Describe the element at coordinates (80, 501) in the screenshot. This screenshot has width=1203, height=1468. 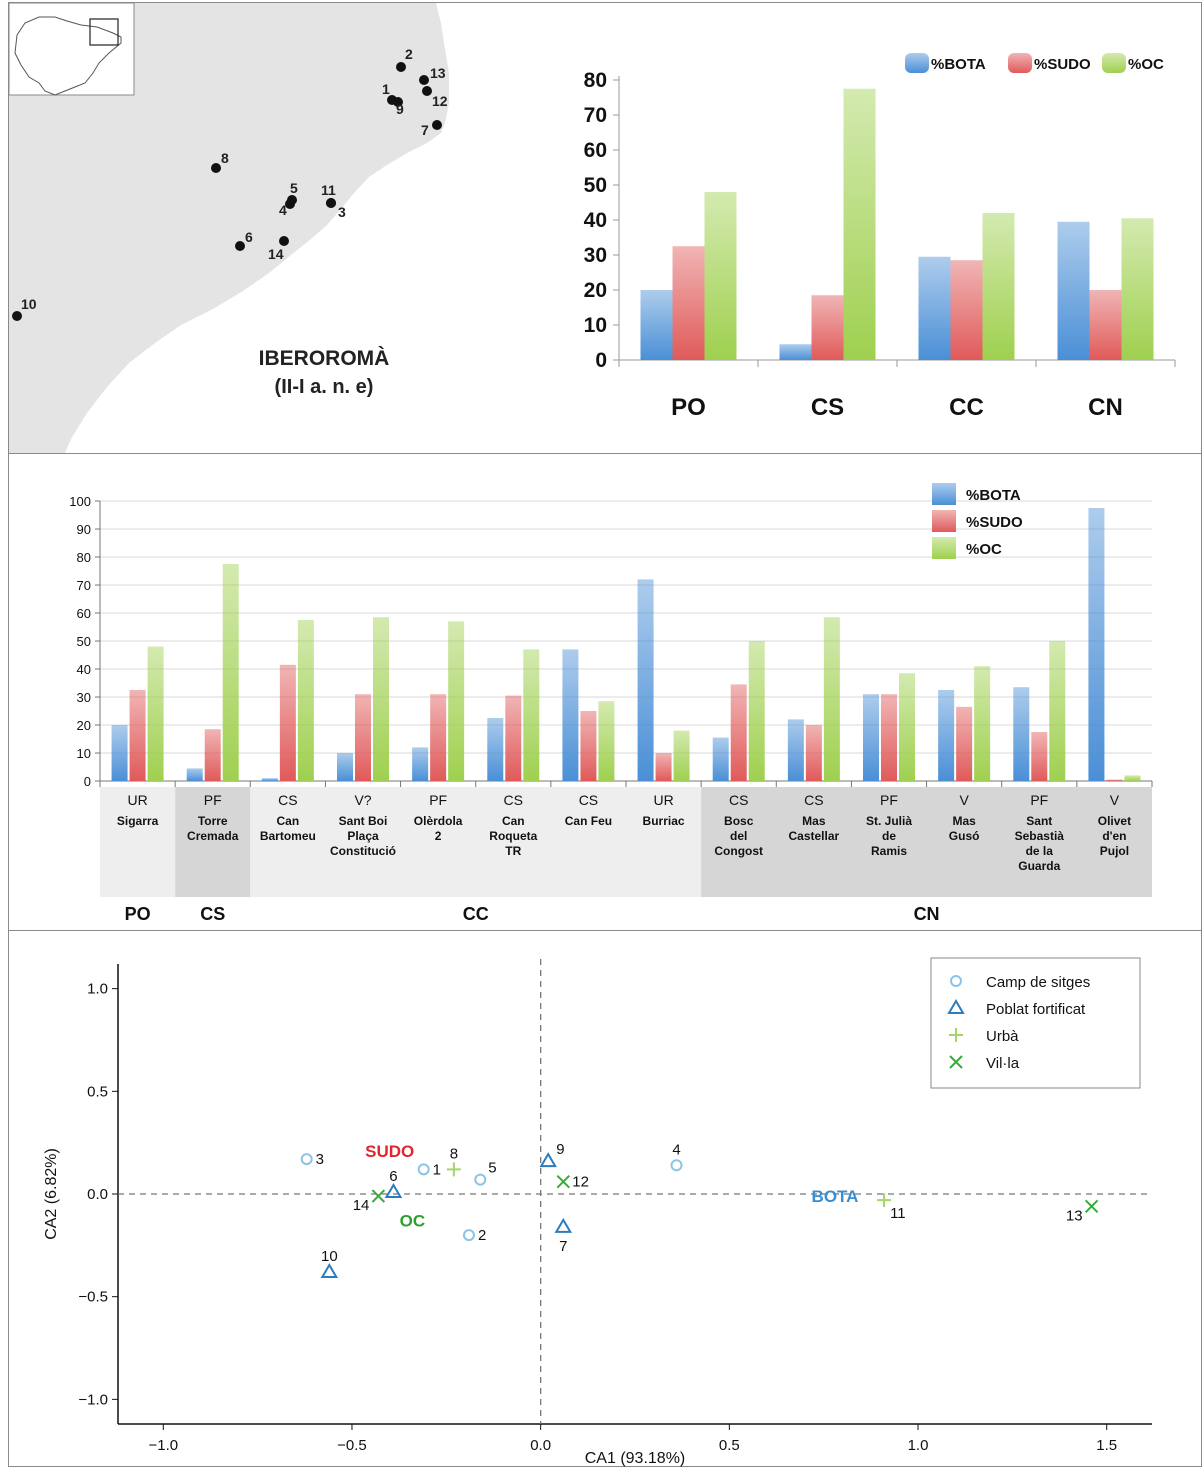
I see `y-tick-label: 100` at that location.